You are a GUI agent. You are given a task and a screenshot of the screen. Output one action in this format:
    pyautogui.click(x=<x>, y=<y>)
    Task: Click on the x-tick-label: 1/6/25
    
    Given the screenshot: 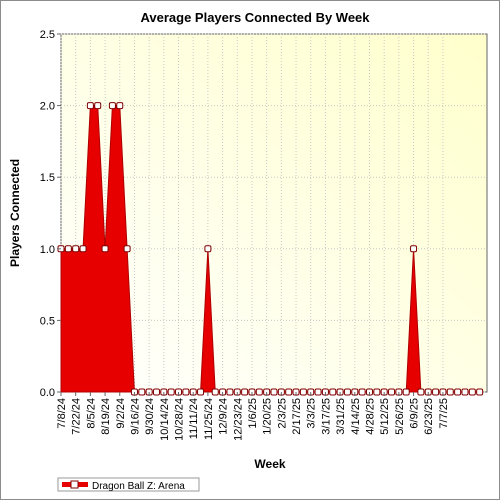 What is the action you would take?
    pyautogui.click(x=253, y=413)
    